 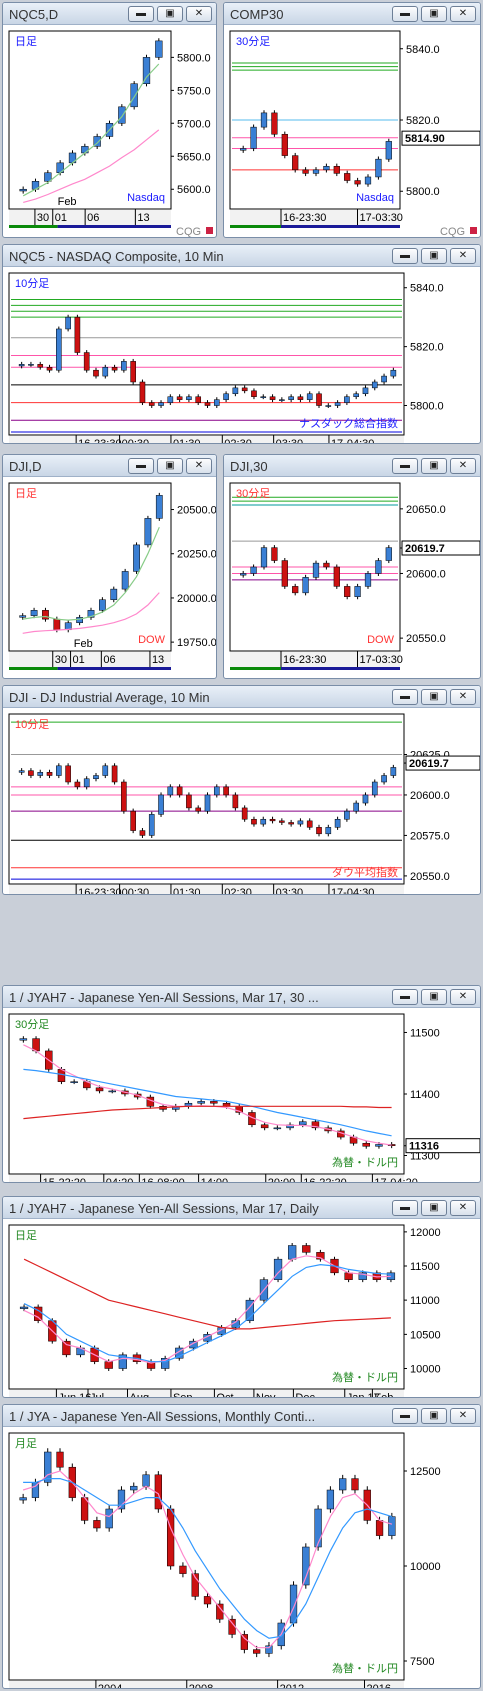 What do you see at coordinates (292, 1686) in the screenshot?
I see `x-tick-label: 2012` at bounding box center [292, 1686].